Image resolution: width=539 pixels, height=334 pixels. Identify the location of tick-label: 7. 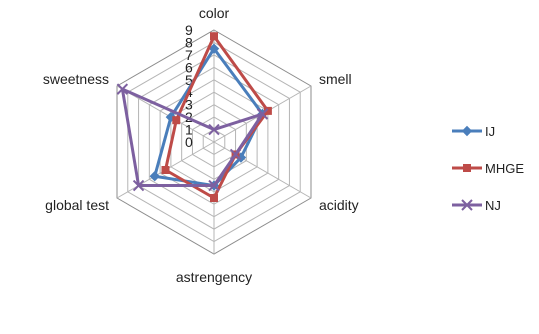
(189, 55).